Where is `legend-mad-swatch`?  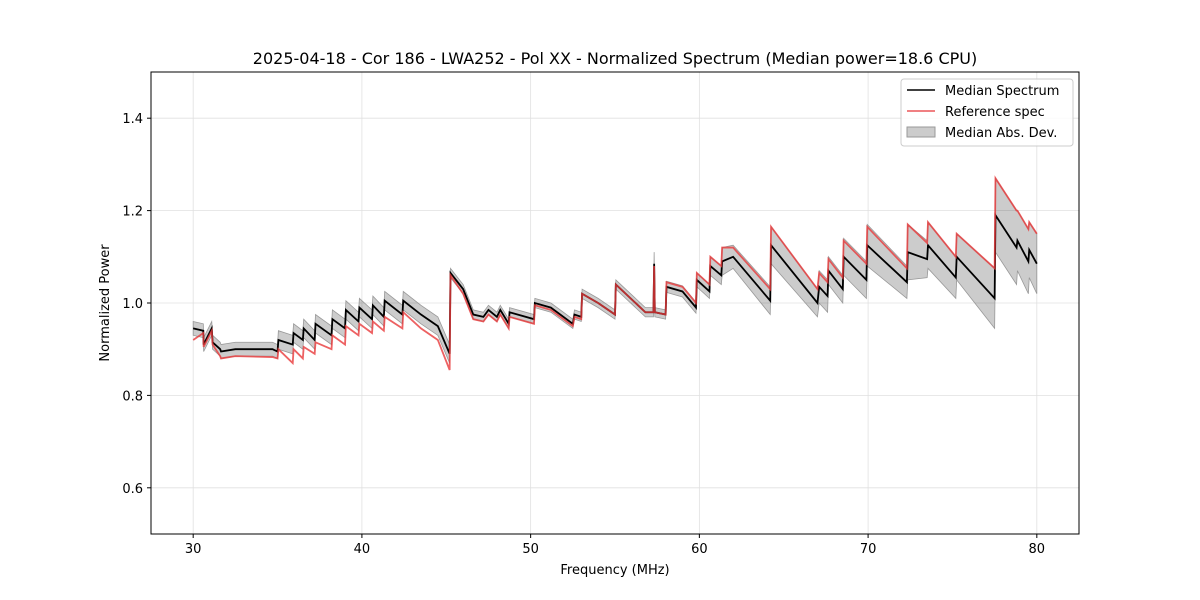 legend-mad-swatch is located at coordinates (921, 132).